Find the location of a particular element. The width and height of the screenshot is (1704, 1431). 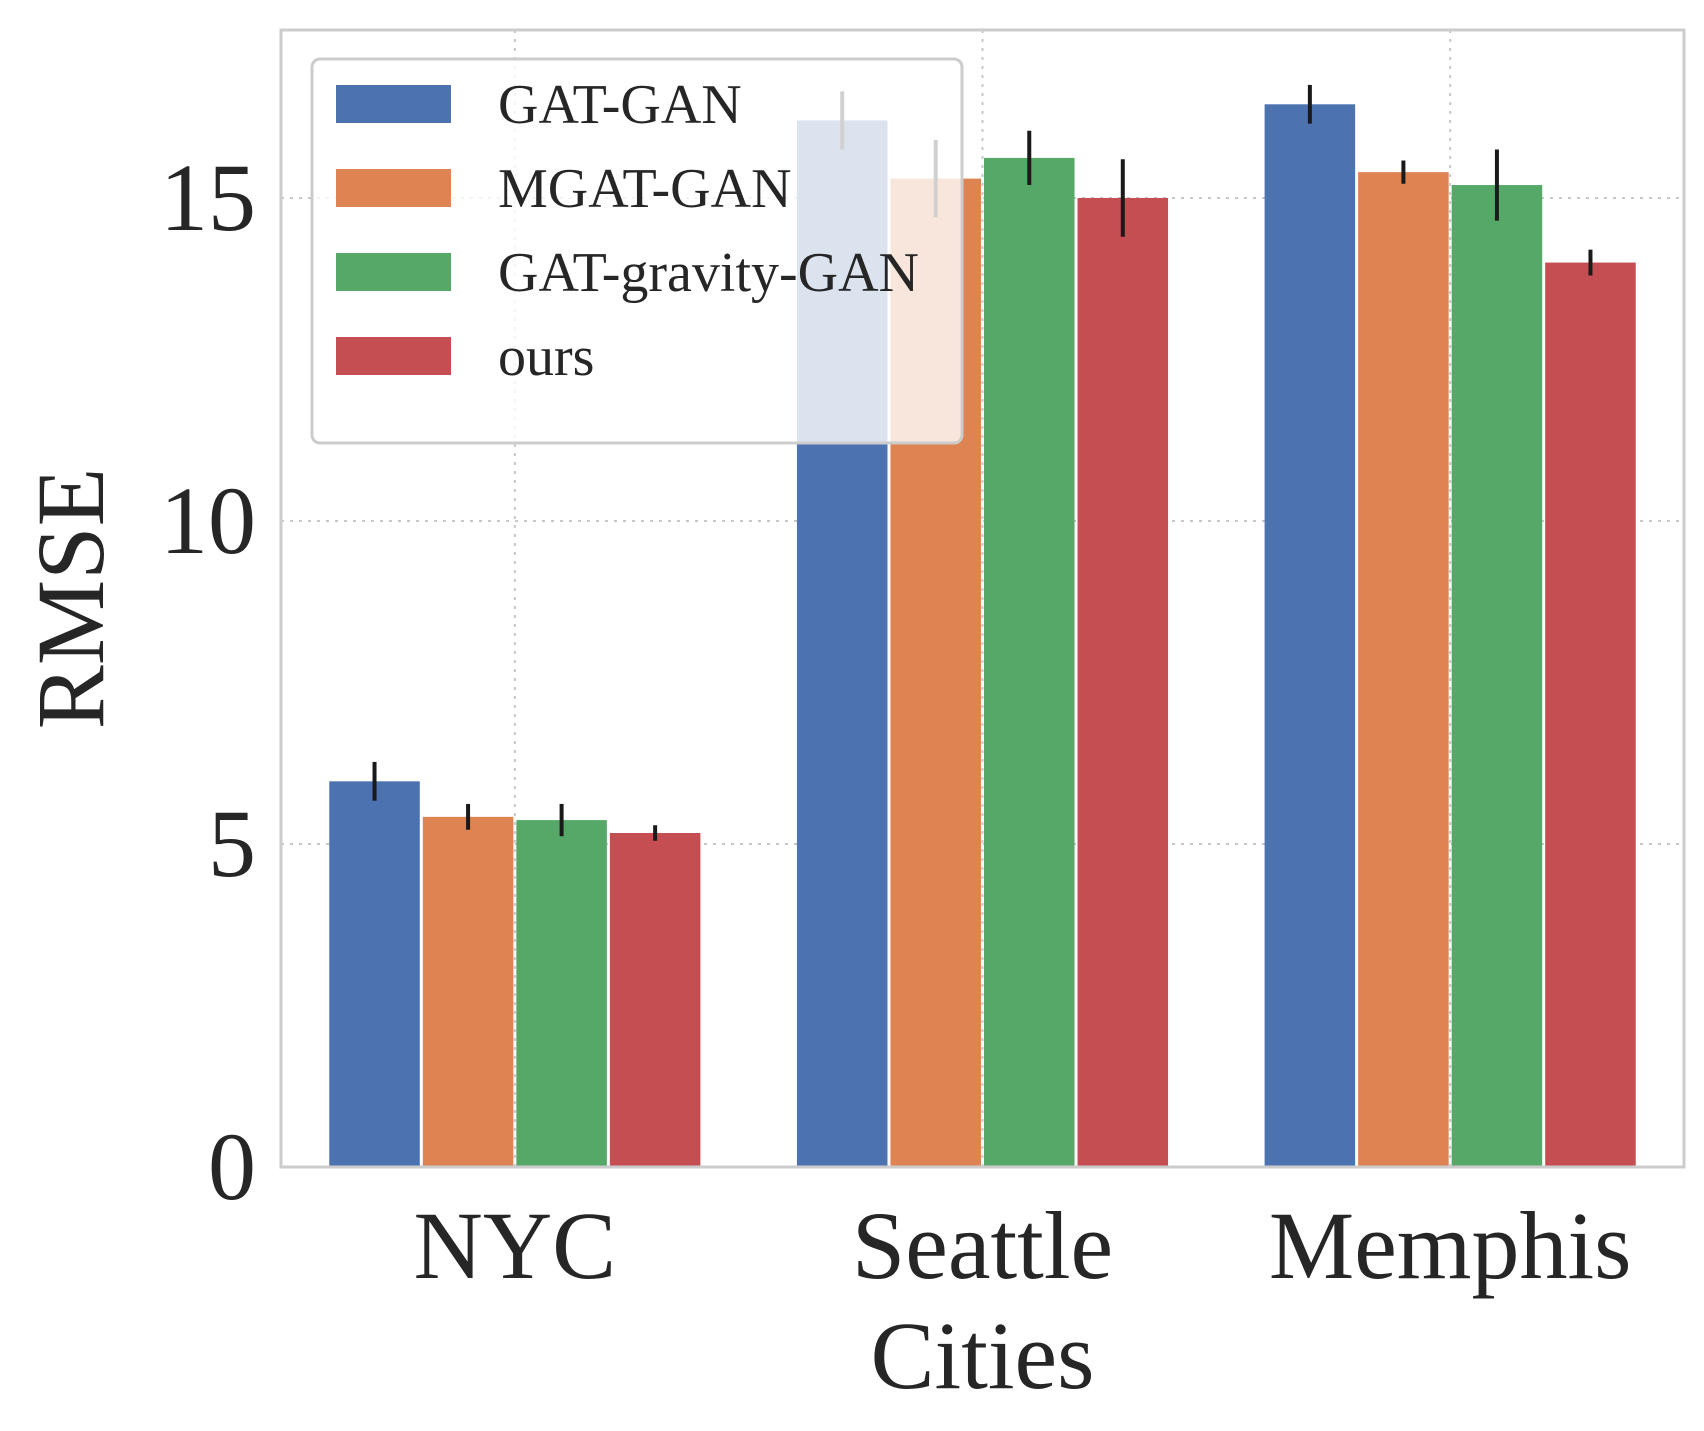

y-tick-label: 5 is located at coordinates (232, 843).